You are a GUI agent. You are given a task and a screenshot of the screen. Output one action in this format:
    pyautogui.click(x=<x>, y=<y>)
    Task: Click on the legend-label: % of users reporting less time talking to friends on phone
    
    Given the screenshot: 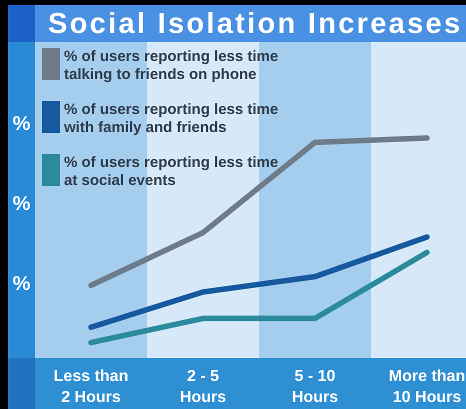 What is the action you would take?
    pyautogui.click(x=171, y=65)
    